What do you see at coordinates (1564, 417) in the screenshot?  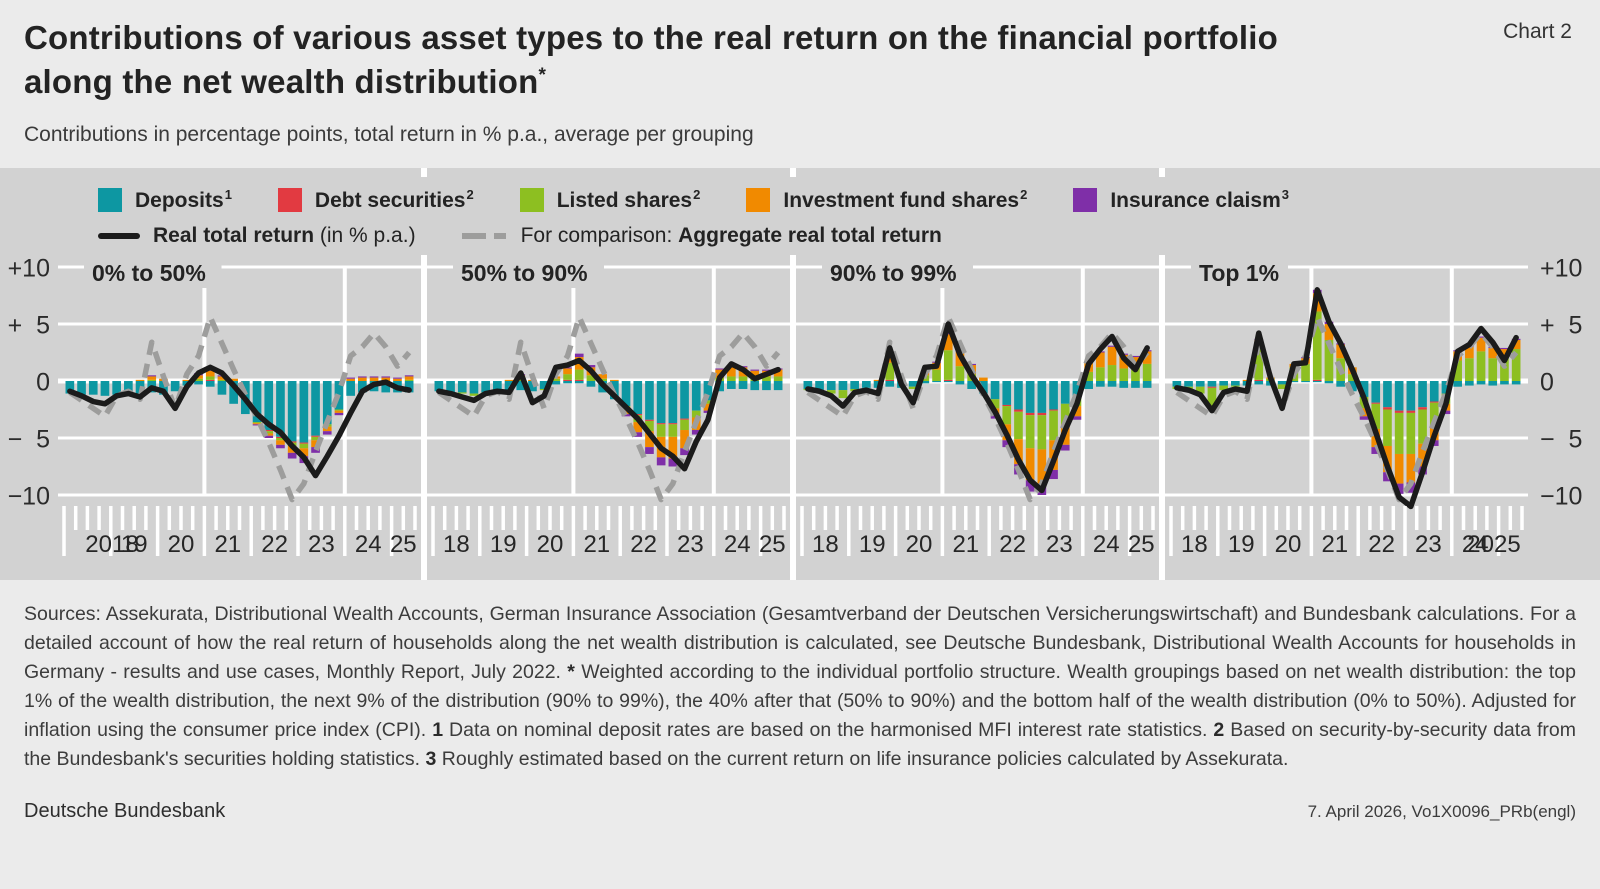 I see `y-axis-right: +10 + 5 0 − 5 −10` at bounding box center [1564, 417].